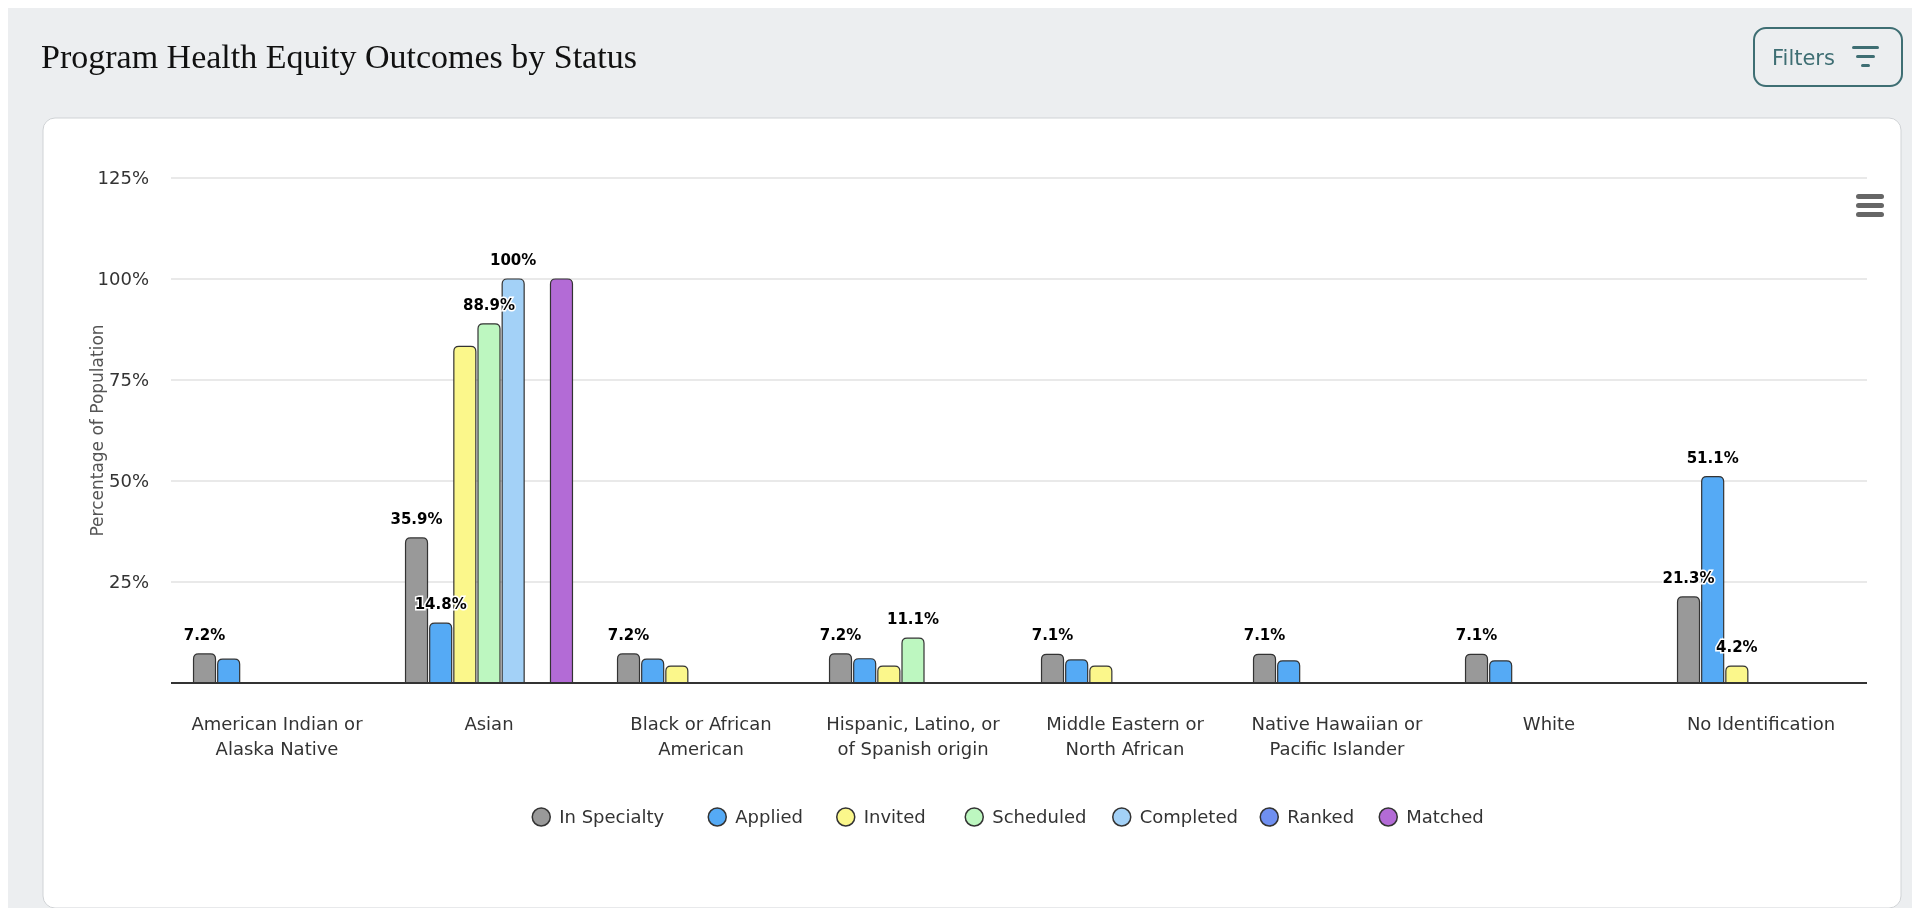 Image resolution: width=1920 pixels, height=908 pixels. I want to click on y-tick-label: 125%, so click(123, 177).